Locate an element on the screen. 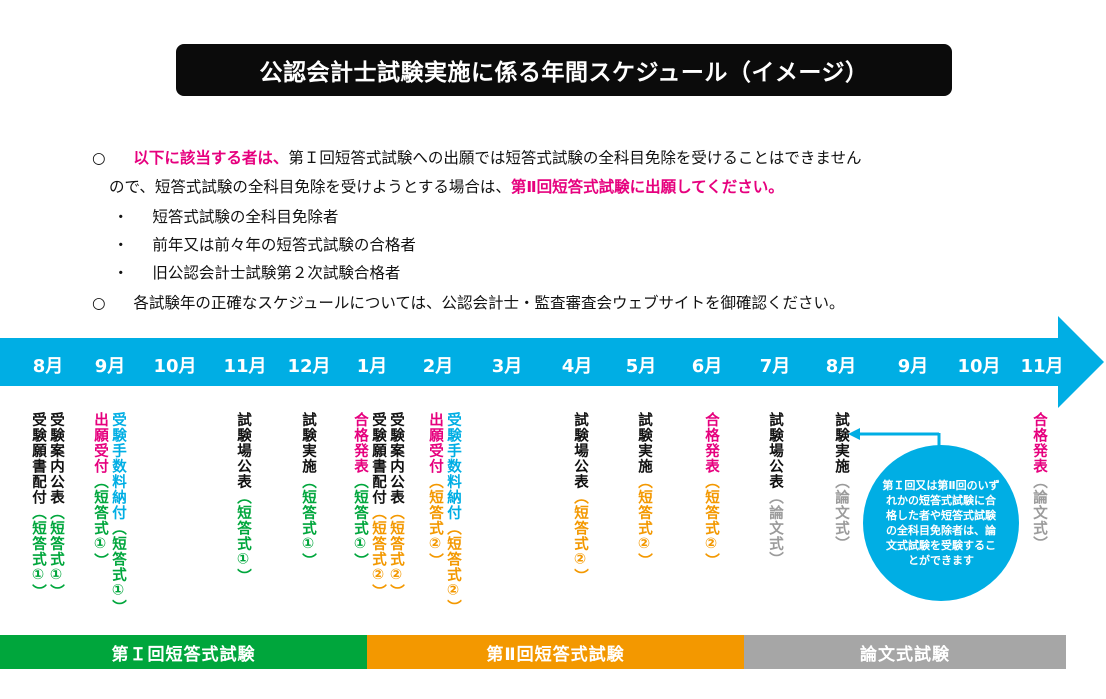 The width and height of the screenshot is (1106, 699). note-item-2: ・ 前年又は前々年の短答式試験の合格者 is located at coordinates (264, 244).